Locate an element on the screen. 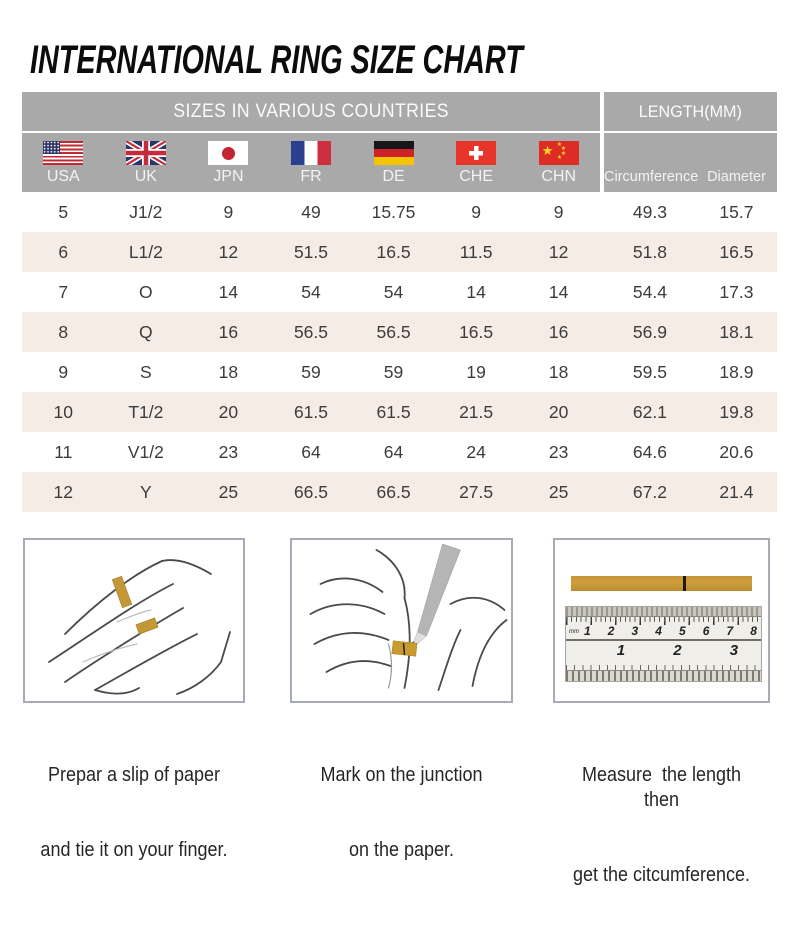  table-row: 11 V1/2 23 64 64 24 23 64.6 20.6 is located at coordinates (399, 452).